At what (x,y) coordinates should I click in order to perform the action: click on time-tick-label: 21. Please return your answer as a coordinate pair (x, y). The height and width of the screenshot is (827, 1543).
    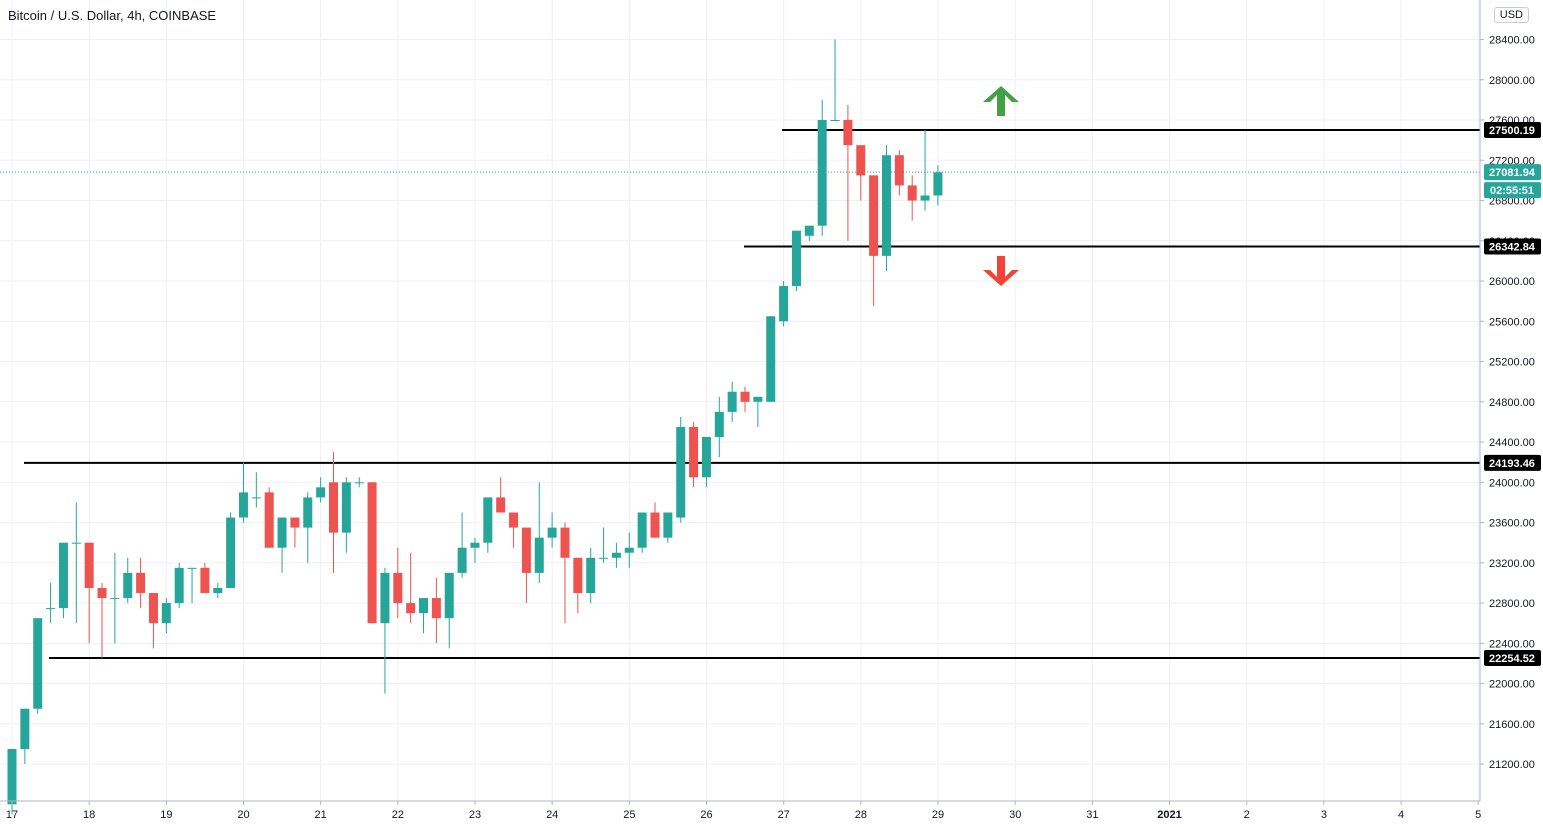
    Looking at the image, I should click on (321, 815).